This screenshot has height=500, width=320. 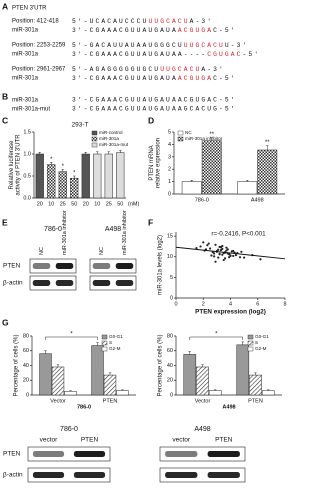 What do you see at coordinates (224, 54) in the screenshot?
I see `sequence-segment: CGUGAC` at bounding box center [224, 54].